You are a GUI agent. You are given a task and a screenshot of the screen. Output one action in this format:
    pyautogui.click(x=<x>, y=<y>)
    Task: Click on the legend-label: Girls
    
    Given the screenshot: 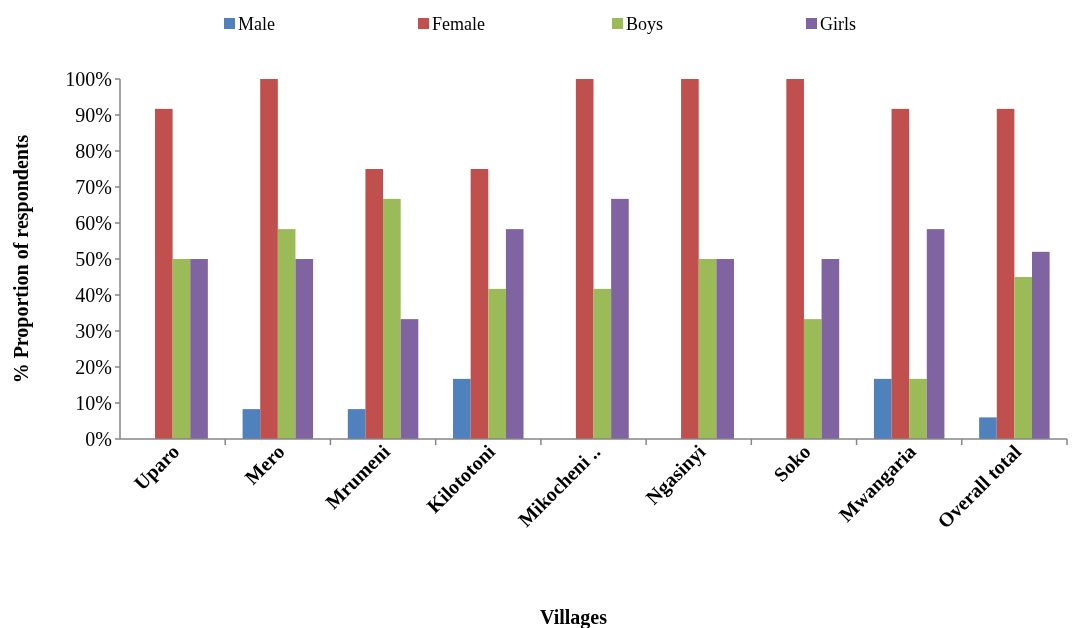 What is the action you would take?
    pyautogui.click(x=838, y=24)
    